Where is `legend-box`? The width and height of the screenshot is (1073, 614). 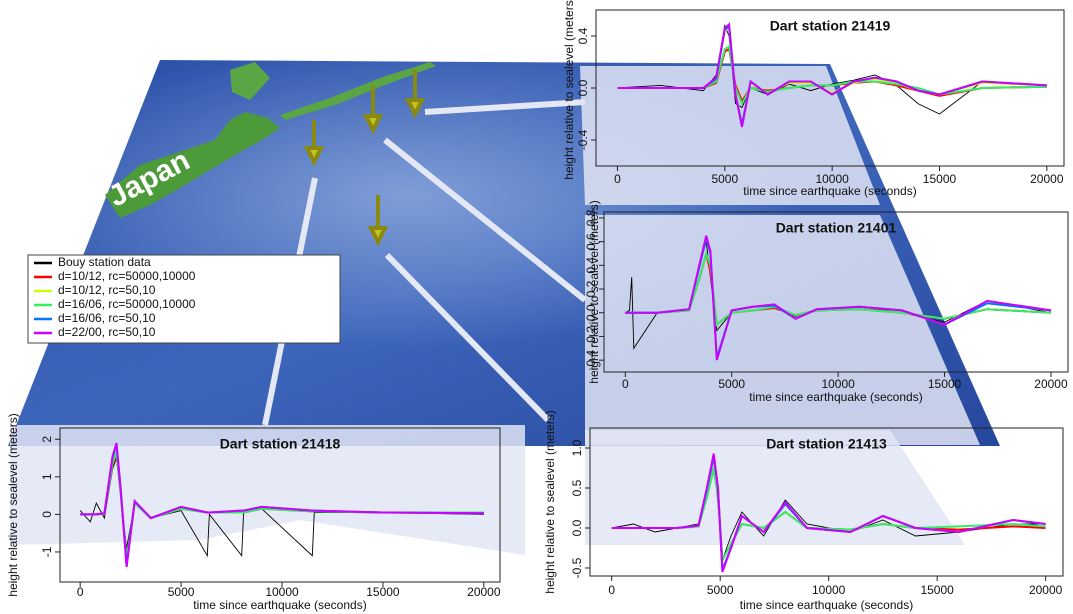
legend-box is located at coordinates (184, 299).